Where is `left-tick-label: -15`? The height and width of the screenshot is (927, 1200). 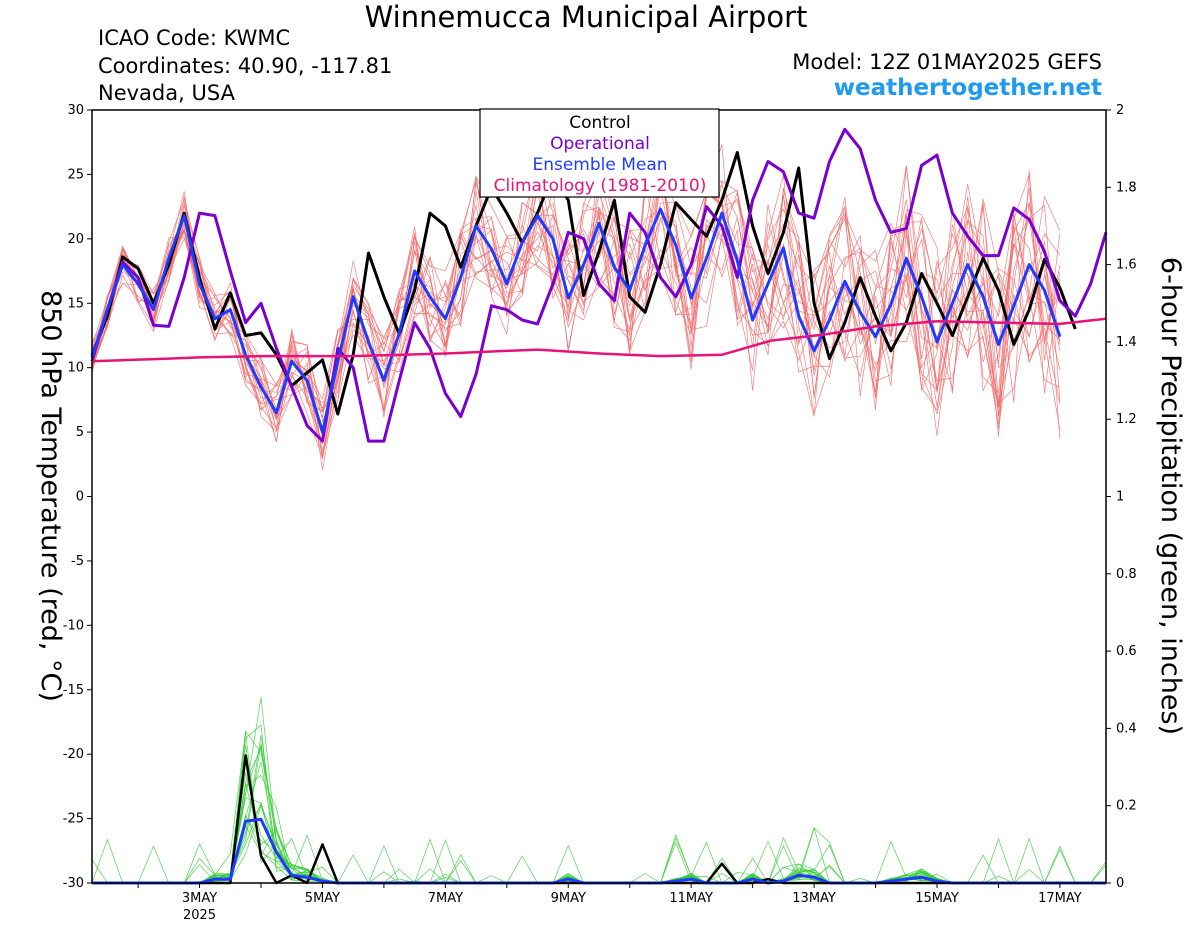 left-tick-label: -15 is located at coordinates (73, 690).